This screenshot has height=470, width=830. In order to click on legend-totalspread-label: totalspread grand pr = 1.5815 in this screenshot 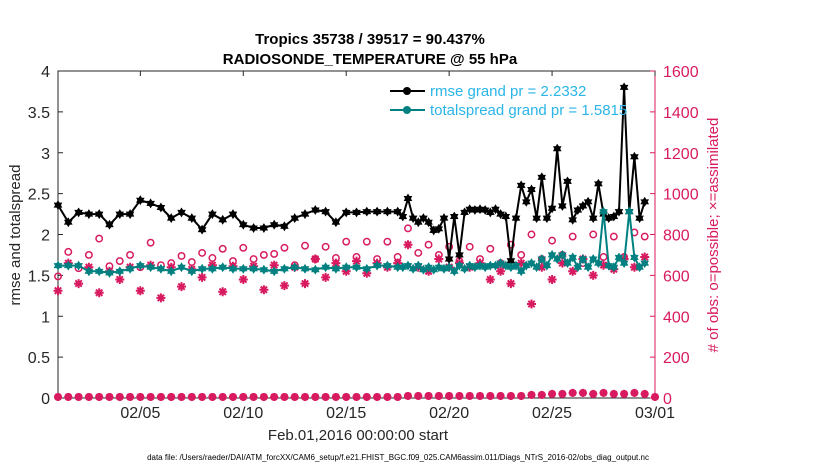, I will do `click(528, 110)`.